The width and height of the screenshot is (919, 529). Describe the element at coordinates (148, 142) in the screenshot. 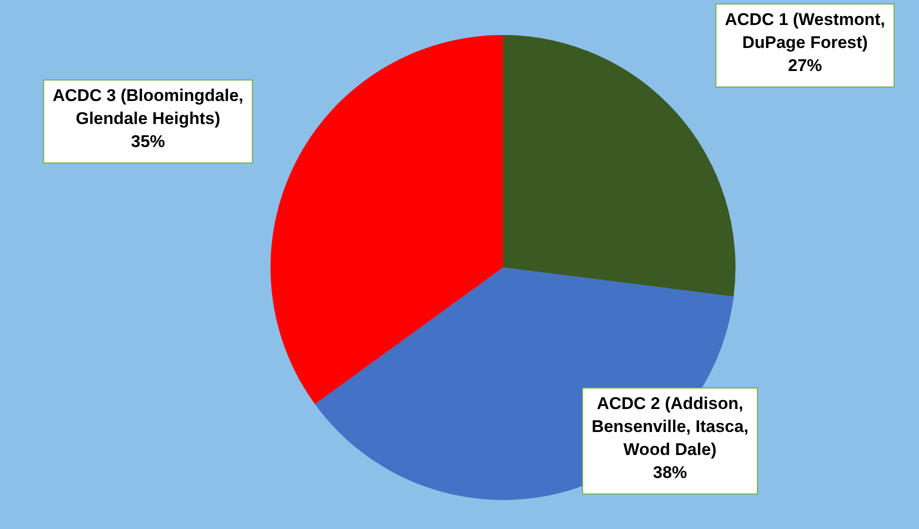

I see `data-label: 35%` at that location.